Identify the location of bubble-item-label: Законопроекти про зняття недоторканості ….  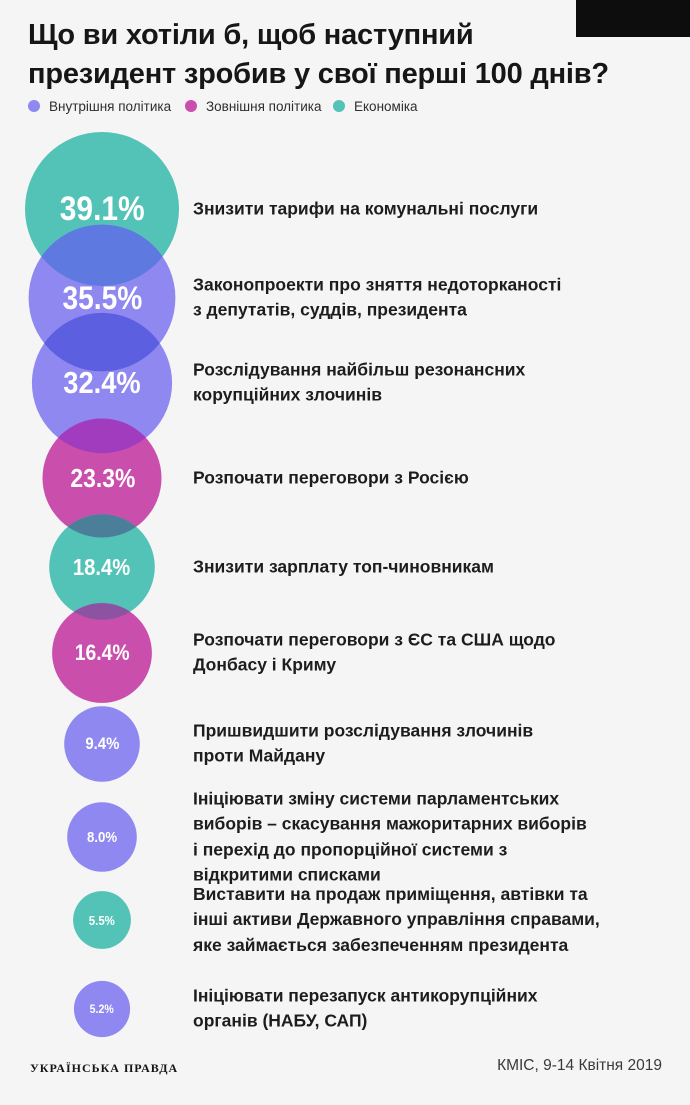
(377, 297).